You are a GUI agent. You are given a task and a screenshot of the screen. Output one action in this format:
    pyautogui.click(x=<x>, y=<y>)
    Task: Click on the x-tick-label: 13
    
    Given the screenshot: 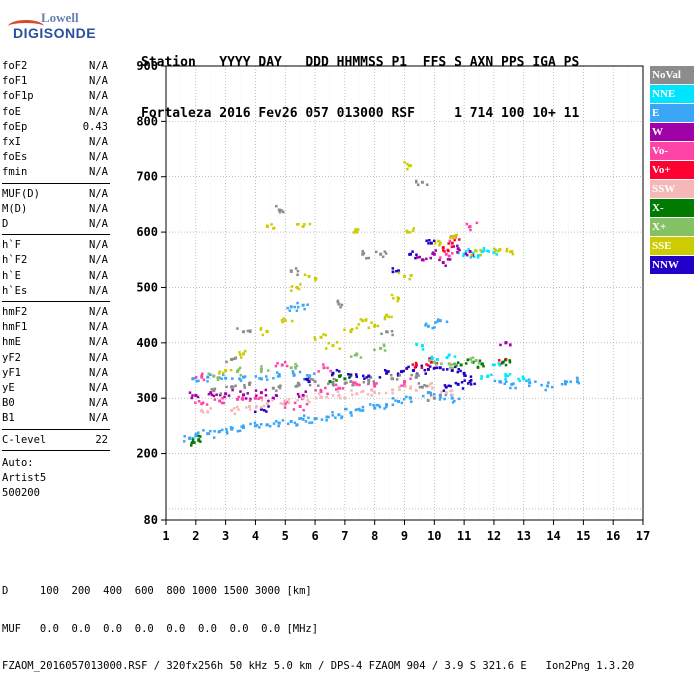 What is the action you would take?
    pyautogui.click(x=524, y=536)
    